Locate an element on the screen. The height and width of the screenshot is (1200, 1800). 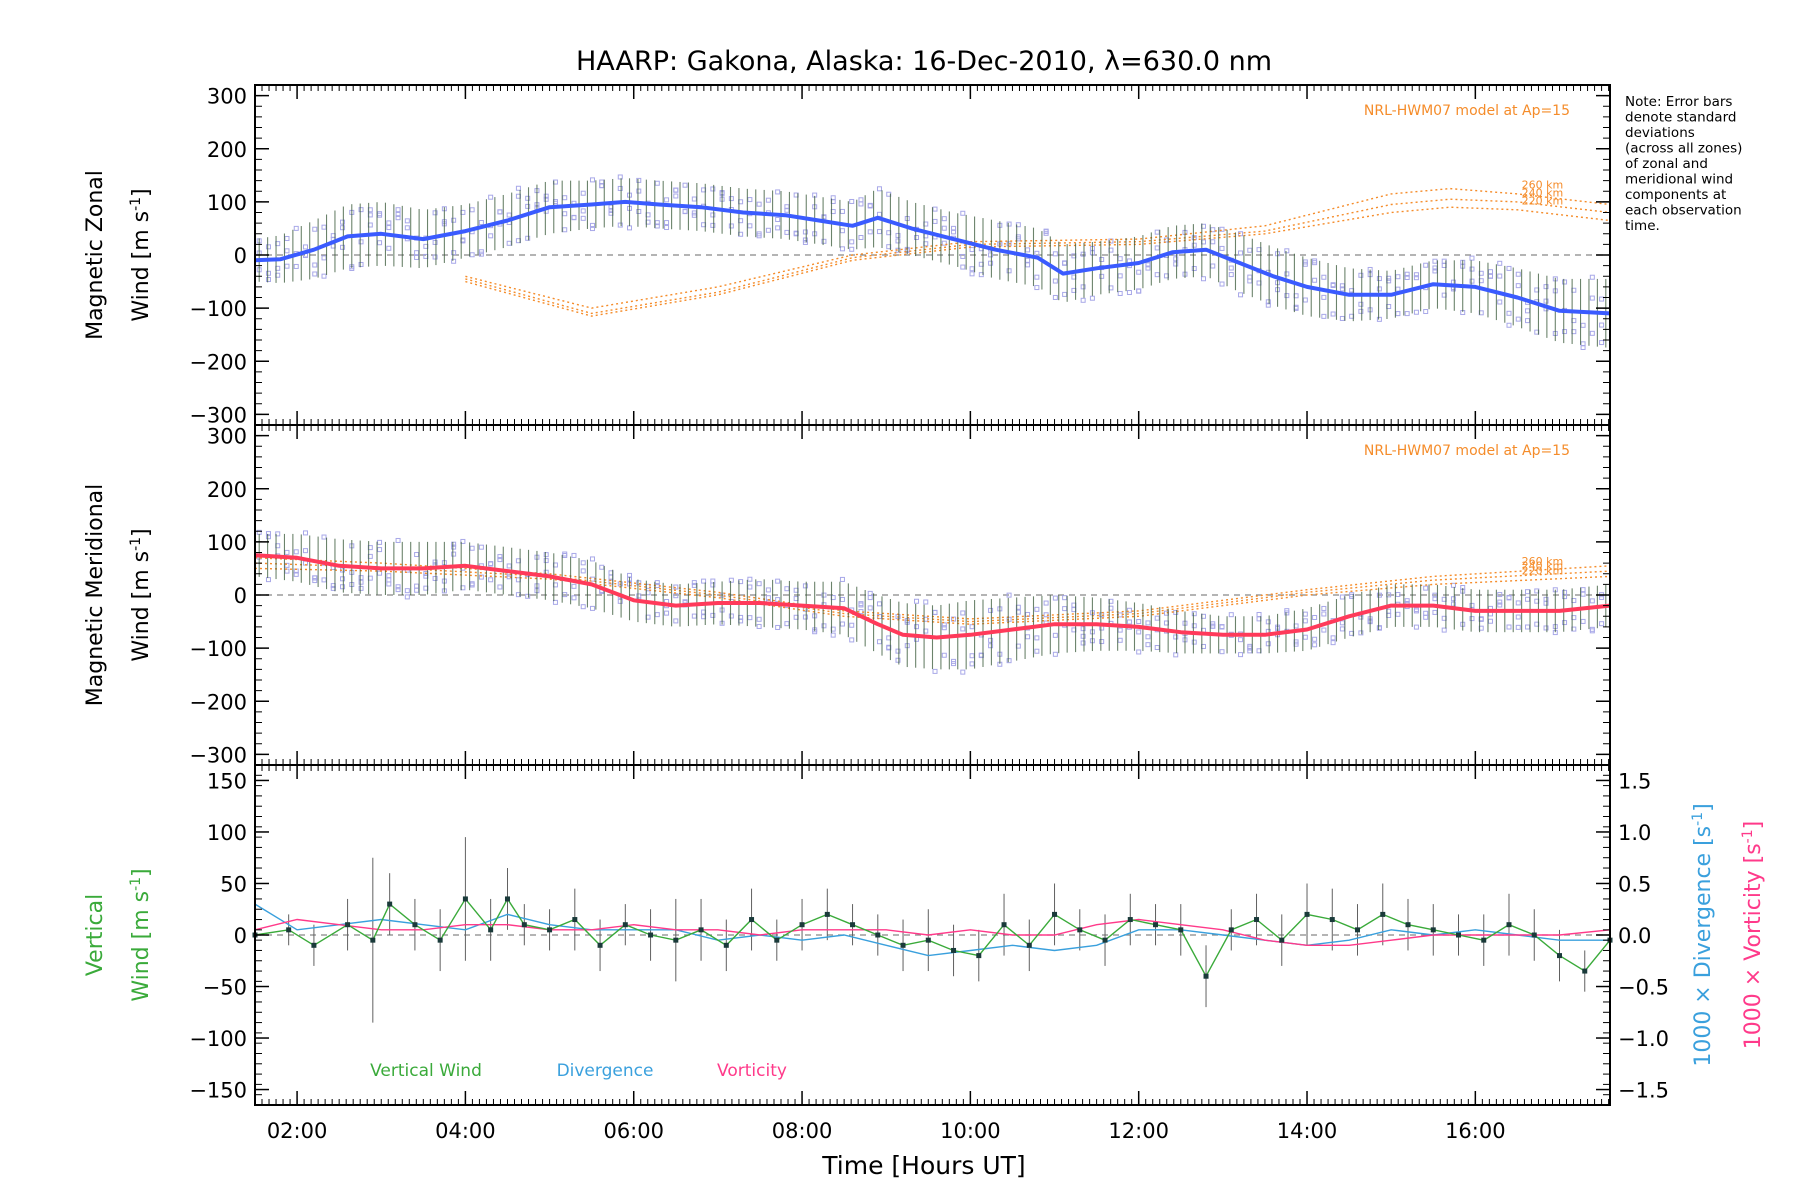
y-axis-label-line2: Wind [m s-1] is located at coordinates (141, 934).